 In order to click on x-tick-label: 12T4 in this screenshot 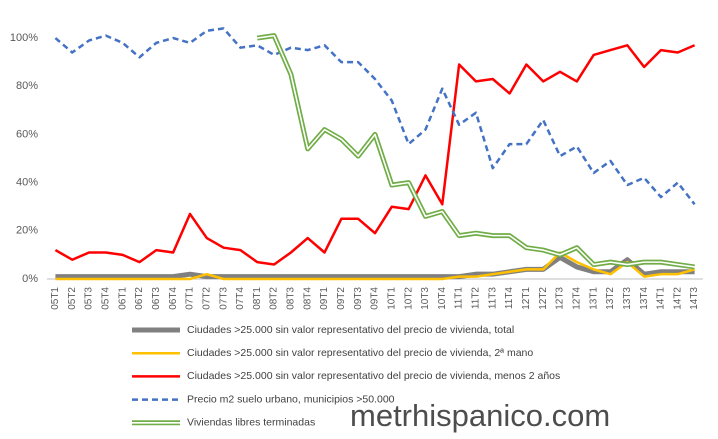, I will do `click(576, 298)`.